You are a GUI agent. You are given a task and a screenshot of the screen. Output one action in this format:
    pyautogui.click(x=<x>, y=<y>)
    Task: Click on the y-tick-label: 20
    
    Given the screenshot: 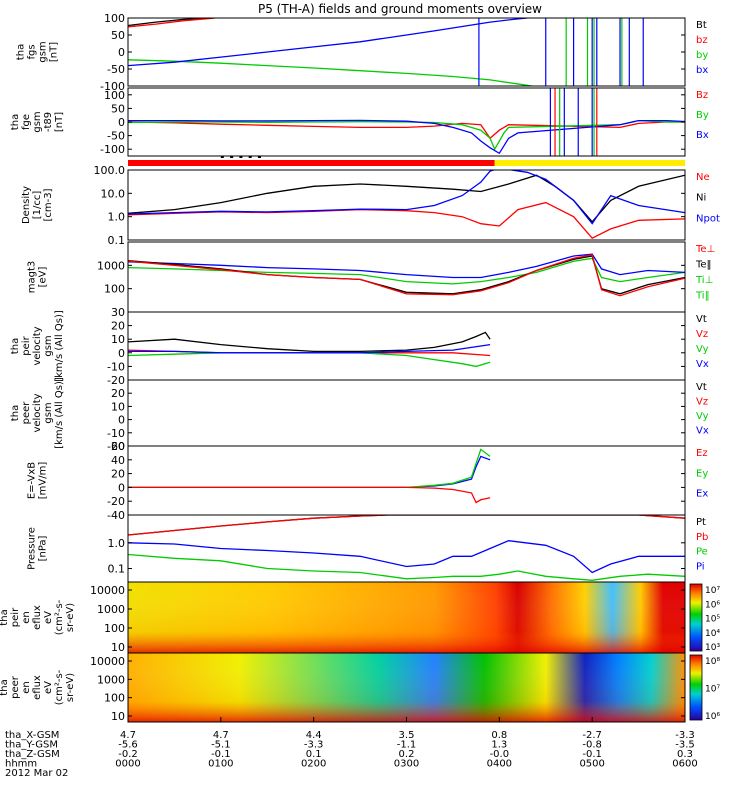 What is the action you would take?
    pyautogui.click(x=118, y=474)
    